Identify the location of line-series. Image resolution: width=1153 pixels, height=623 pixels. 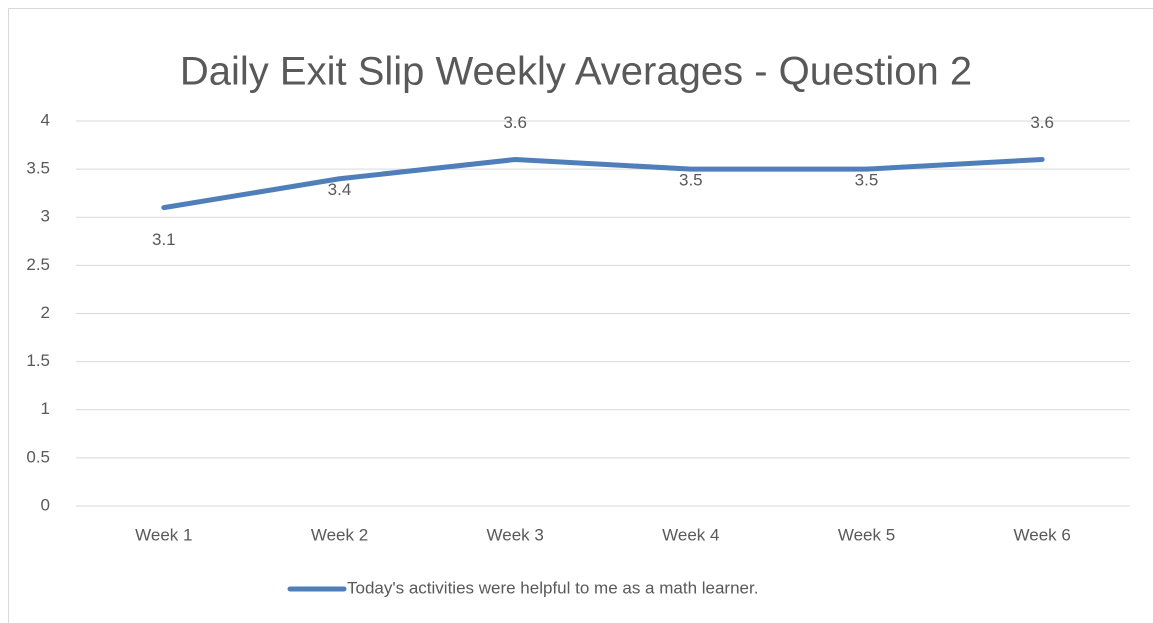
(603, 184).